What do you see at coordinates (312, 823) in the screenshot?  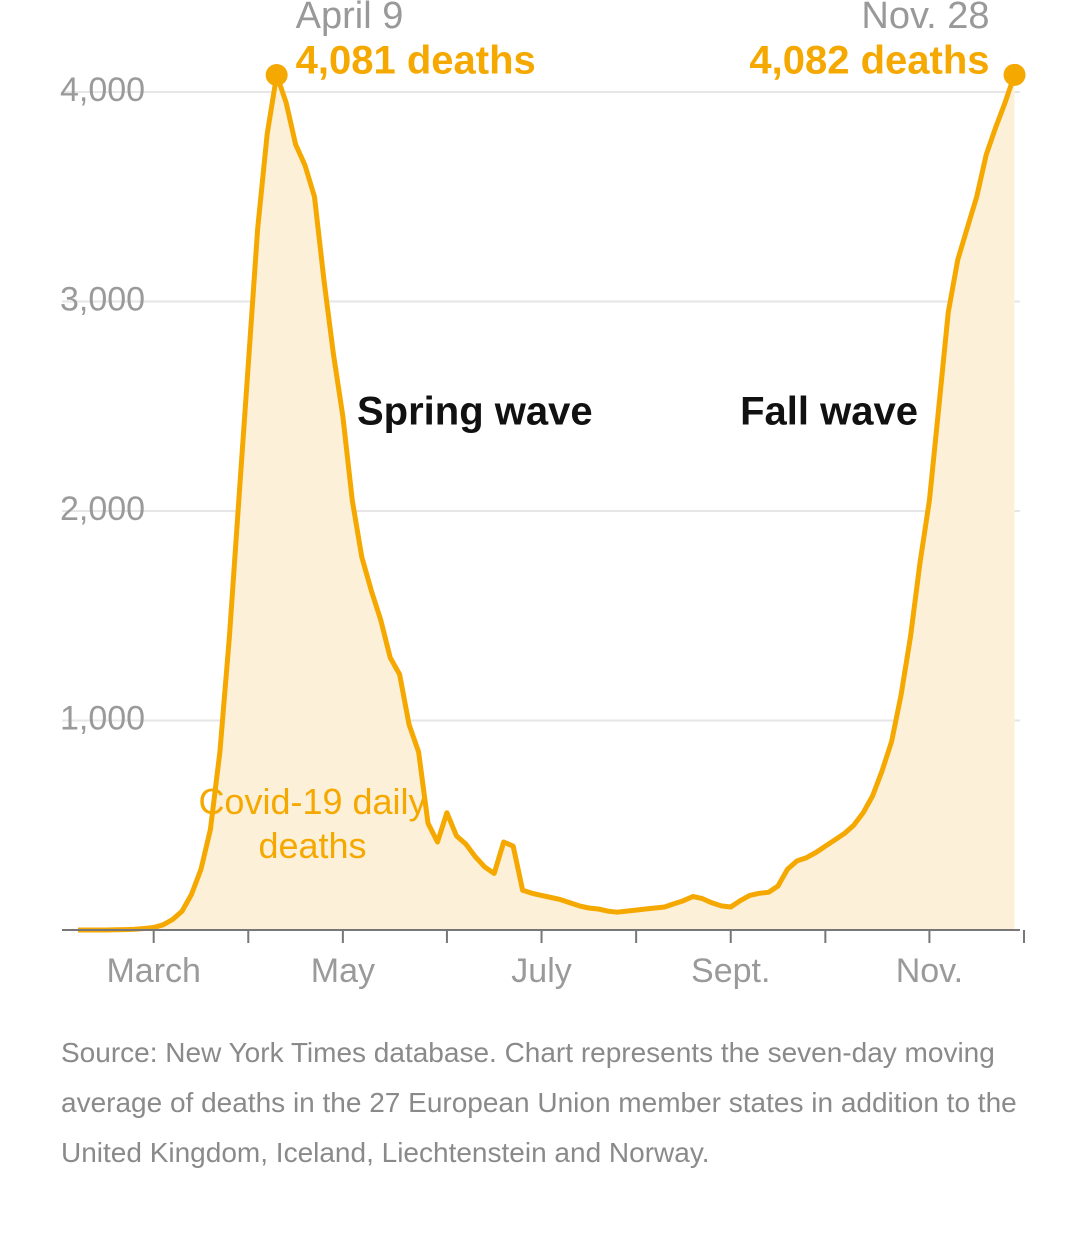 I see `series-label: Covid-19 daily deaths` at bounding box center [312, 823].